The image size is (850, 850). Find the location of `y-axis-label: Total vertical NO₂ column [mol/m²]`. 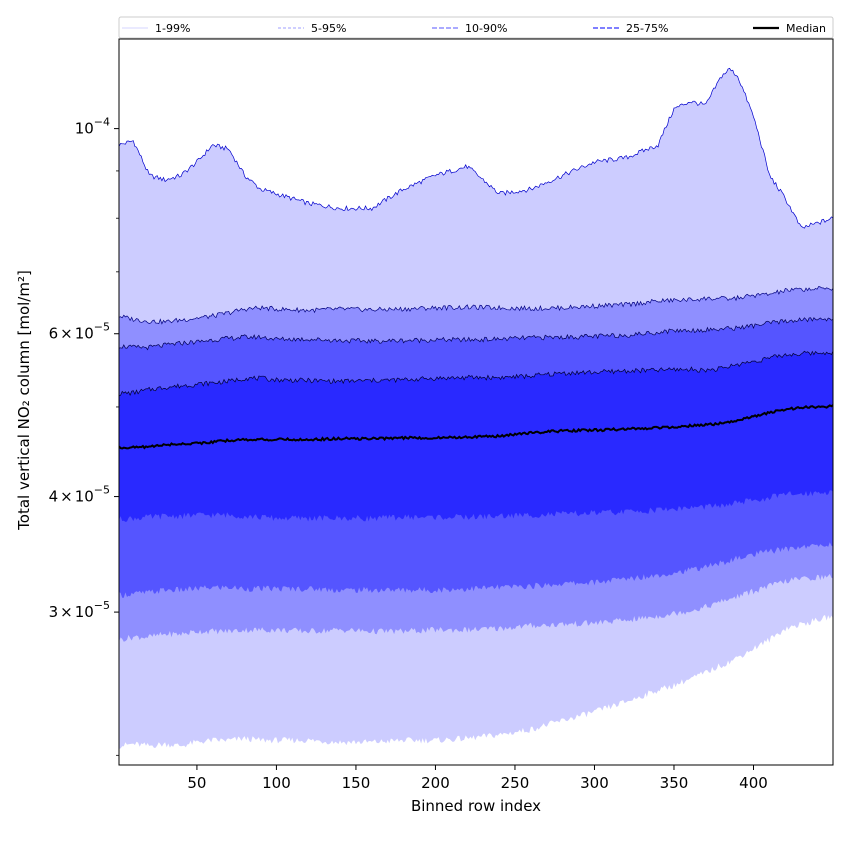

y-axis-label: Total vertical NO₂ column [mol/m²] is located at coordinates (24, 400).